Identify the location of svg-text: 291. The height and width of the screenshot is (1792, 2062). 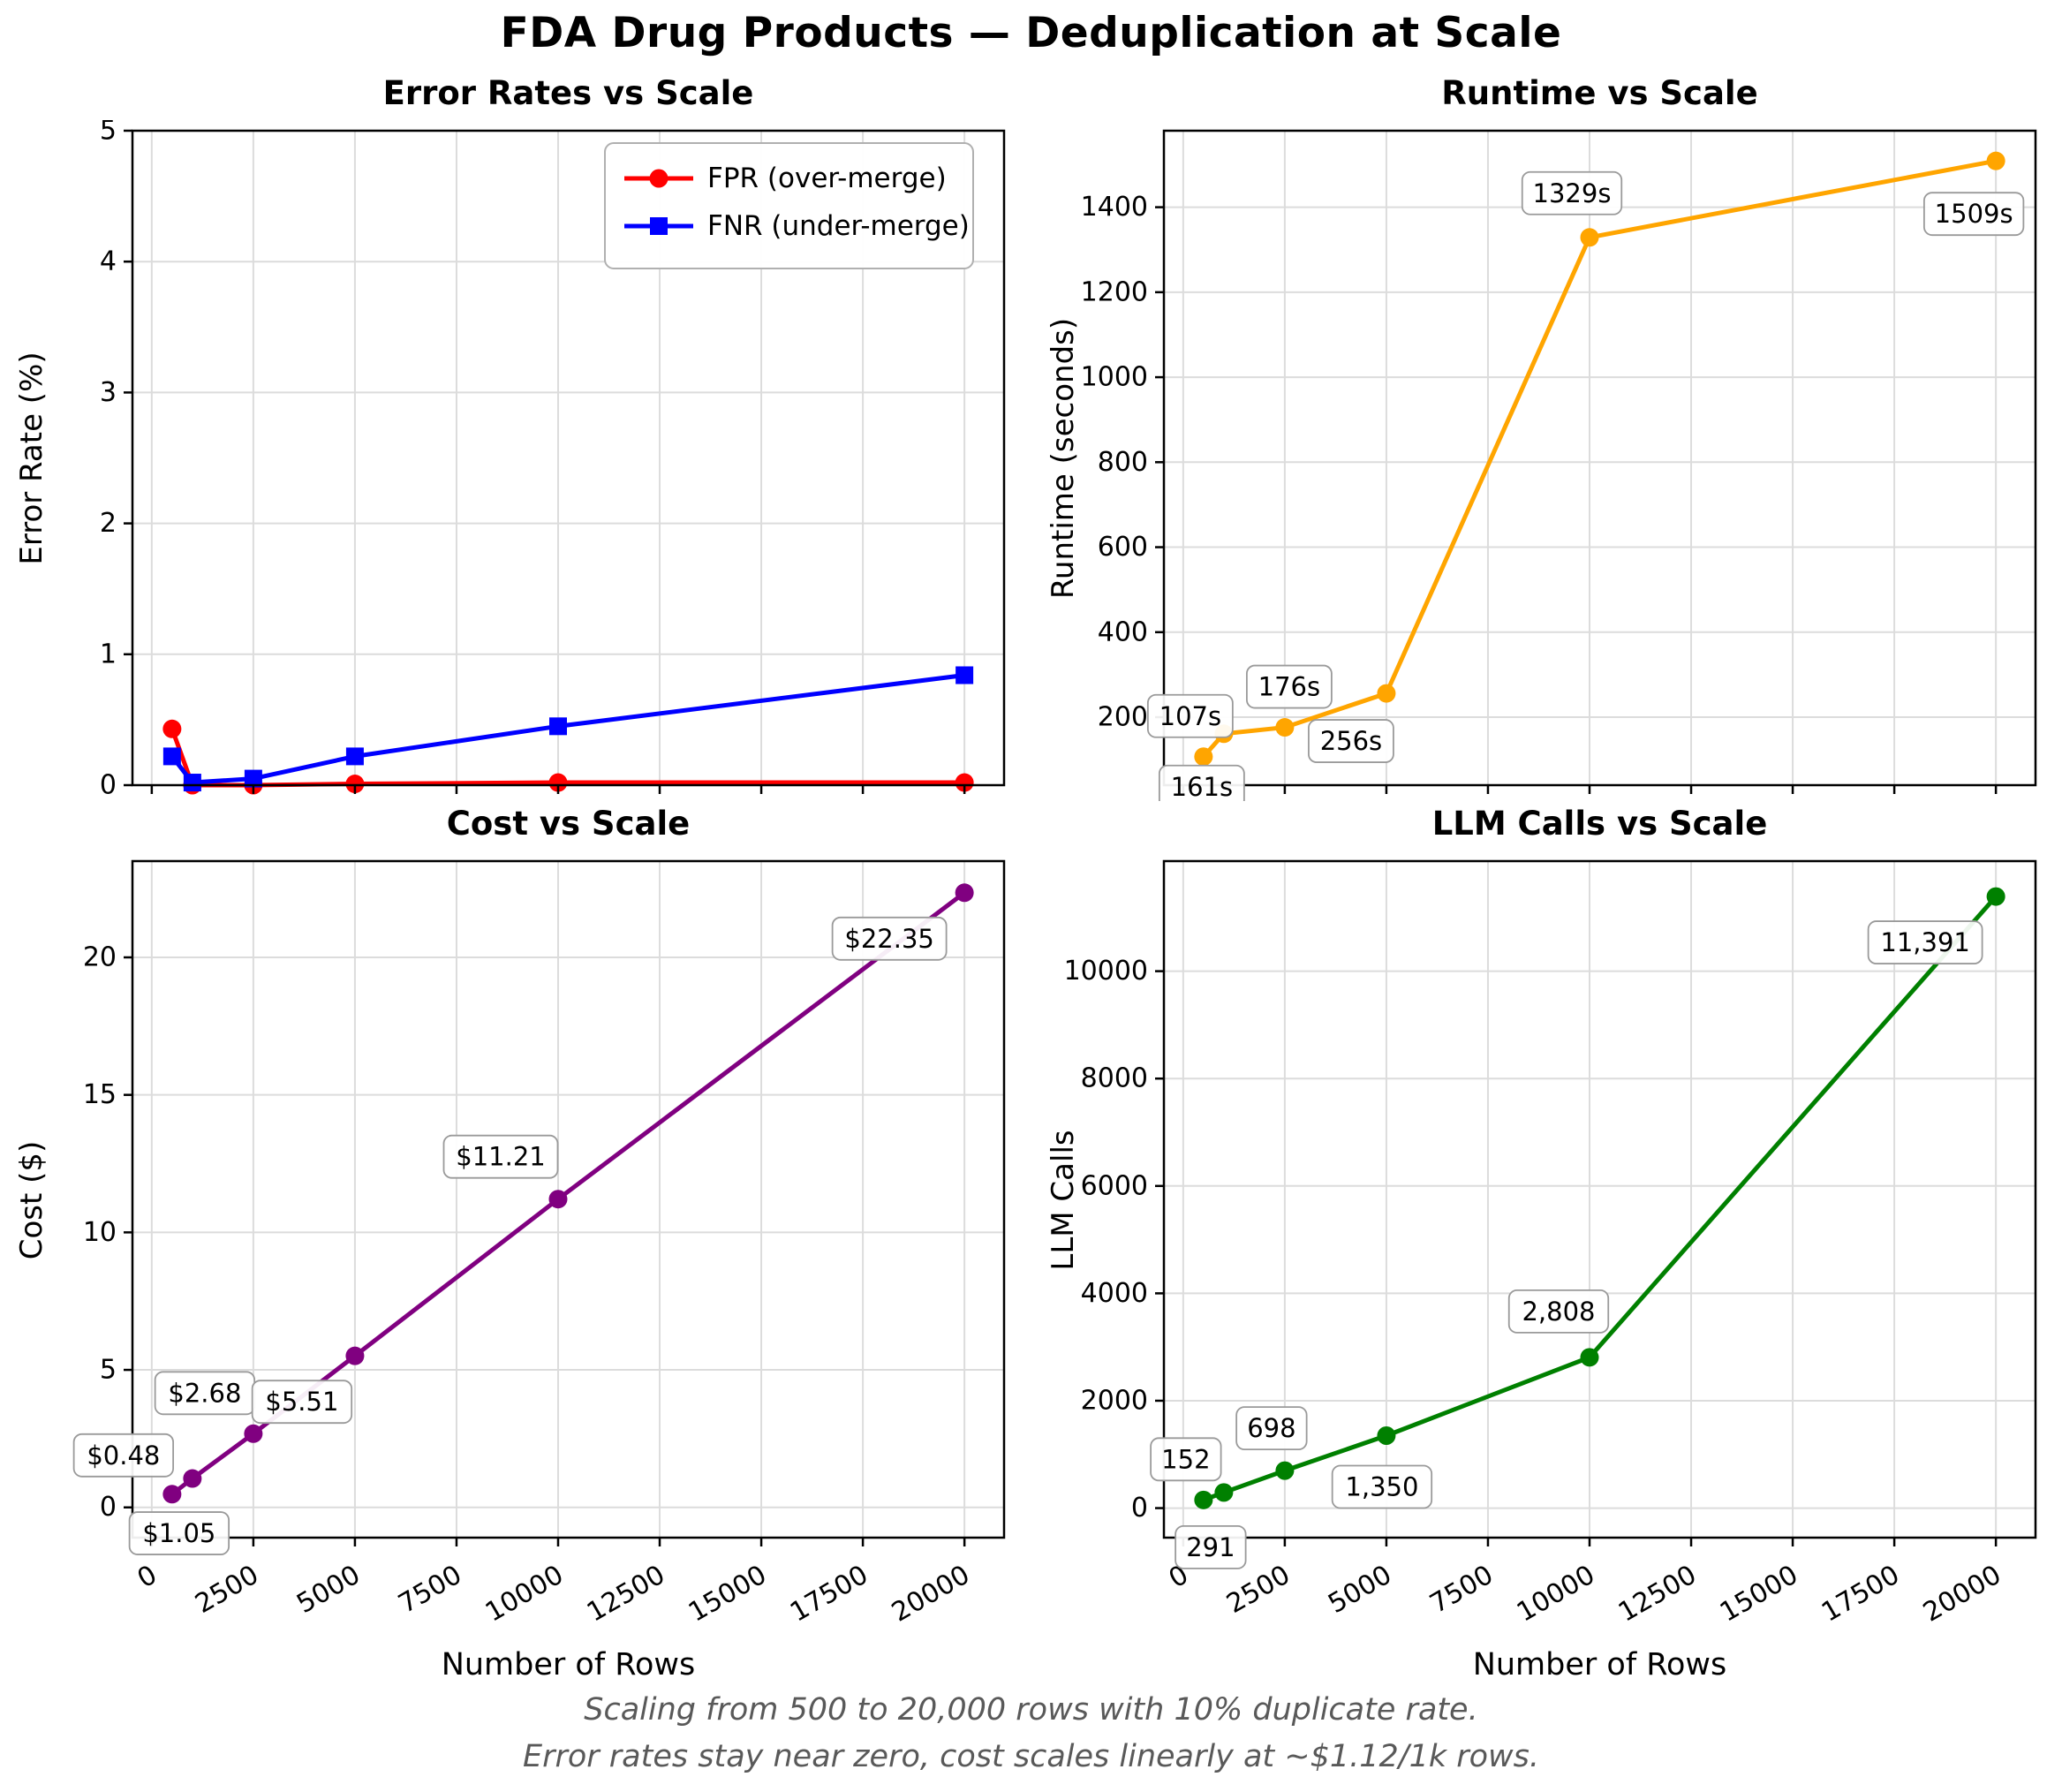
(1210, 1547).